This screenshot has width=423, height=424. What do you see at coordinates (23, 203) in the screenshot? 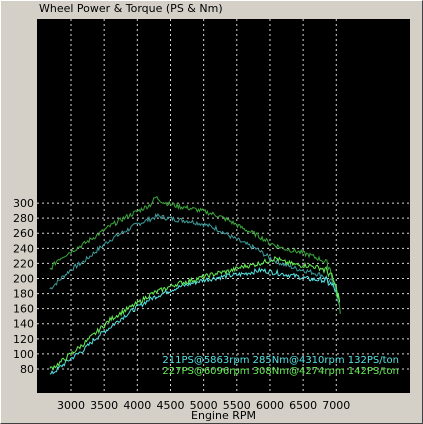
I see `y-tick-label: 300` at bounding box center [23, 203].